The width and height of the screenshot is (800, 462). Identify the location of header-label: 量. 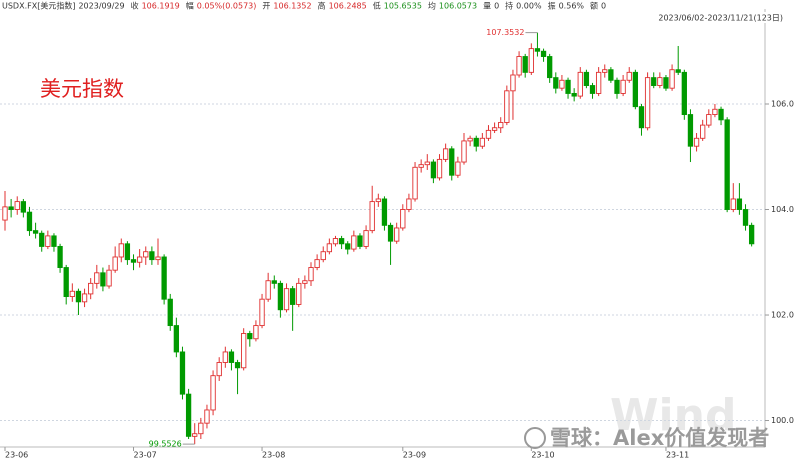
(487, 6).